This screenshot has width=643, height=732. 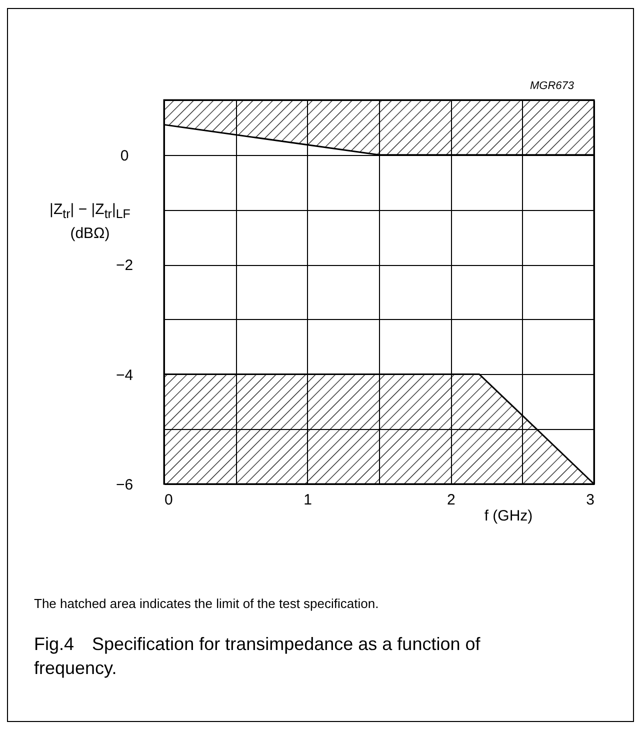 I want to click on x-tick-label: 1, so click(x=308, y=500).